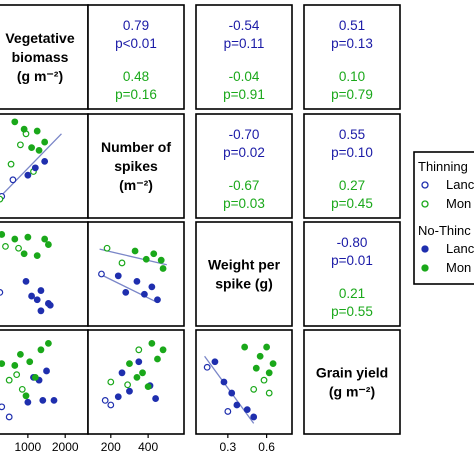 The height and width of the screenshot is (474, 474). I want to click on correlation-landrace-r: -0.70, so click(244, 134).